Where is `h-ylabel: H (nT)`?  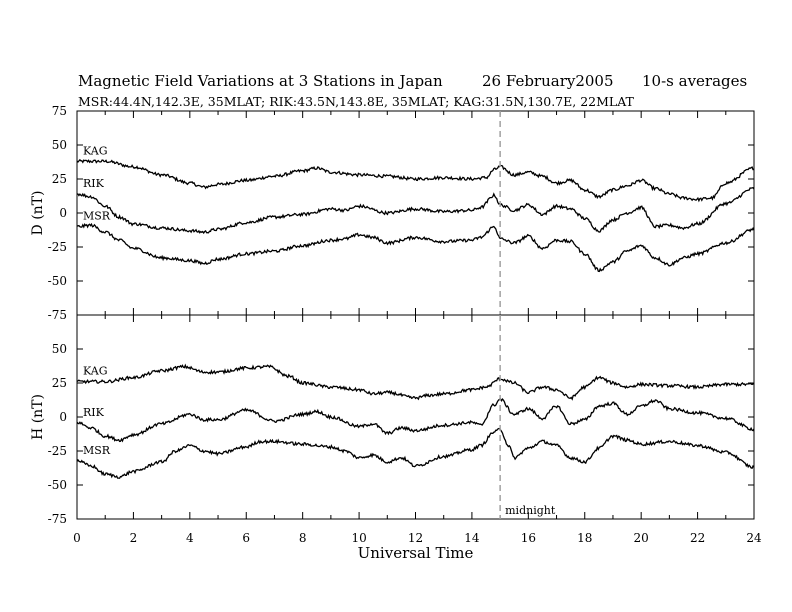 h-ylabel: H (nT) is located at coordinates (38, 417).